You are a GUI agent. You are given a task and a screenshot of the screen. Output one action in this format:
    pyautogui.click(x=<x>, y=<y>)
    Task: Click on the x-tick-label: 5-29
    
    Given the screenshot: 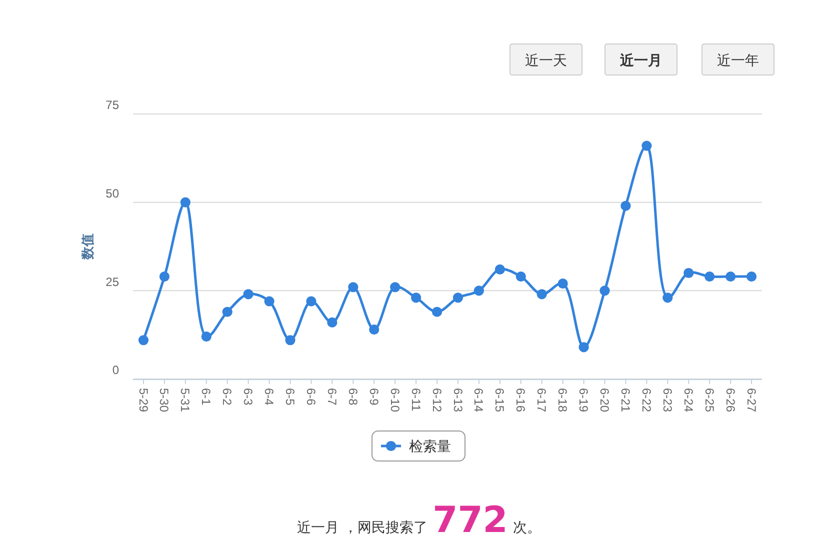 What is the action you would take?
    pyautogui.click(x=143, y=400)
    